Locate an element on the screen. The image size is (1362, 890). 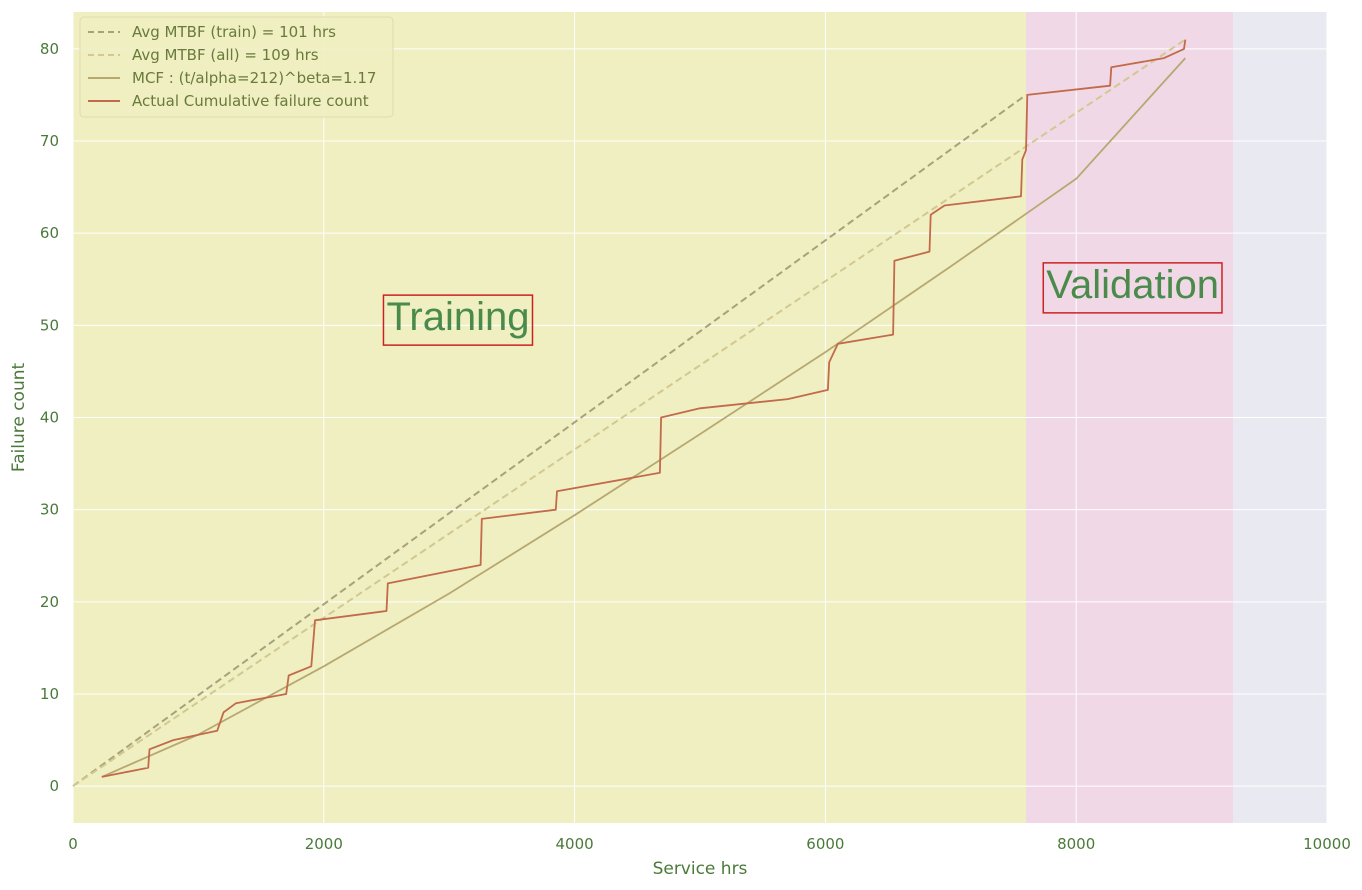
region-label-text: Training is located at coordinates (457, 317).